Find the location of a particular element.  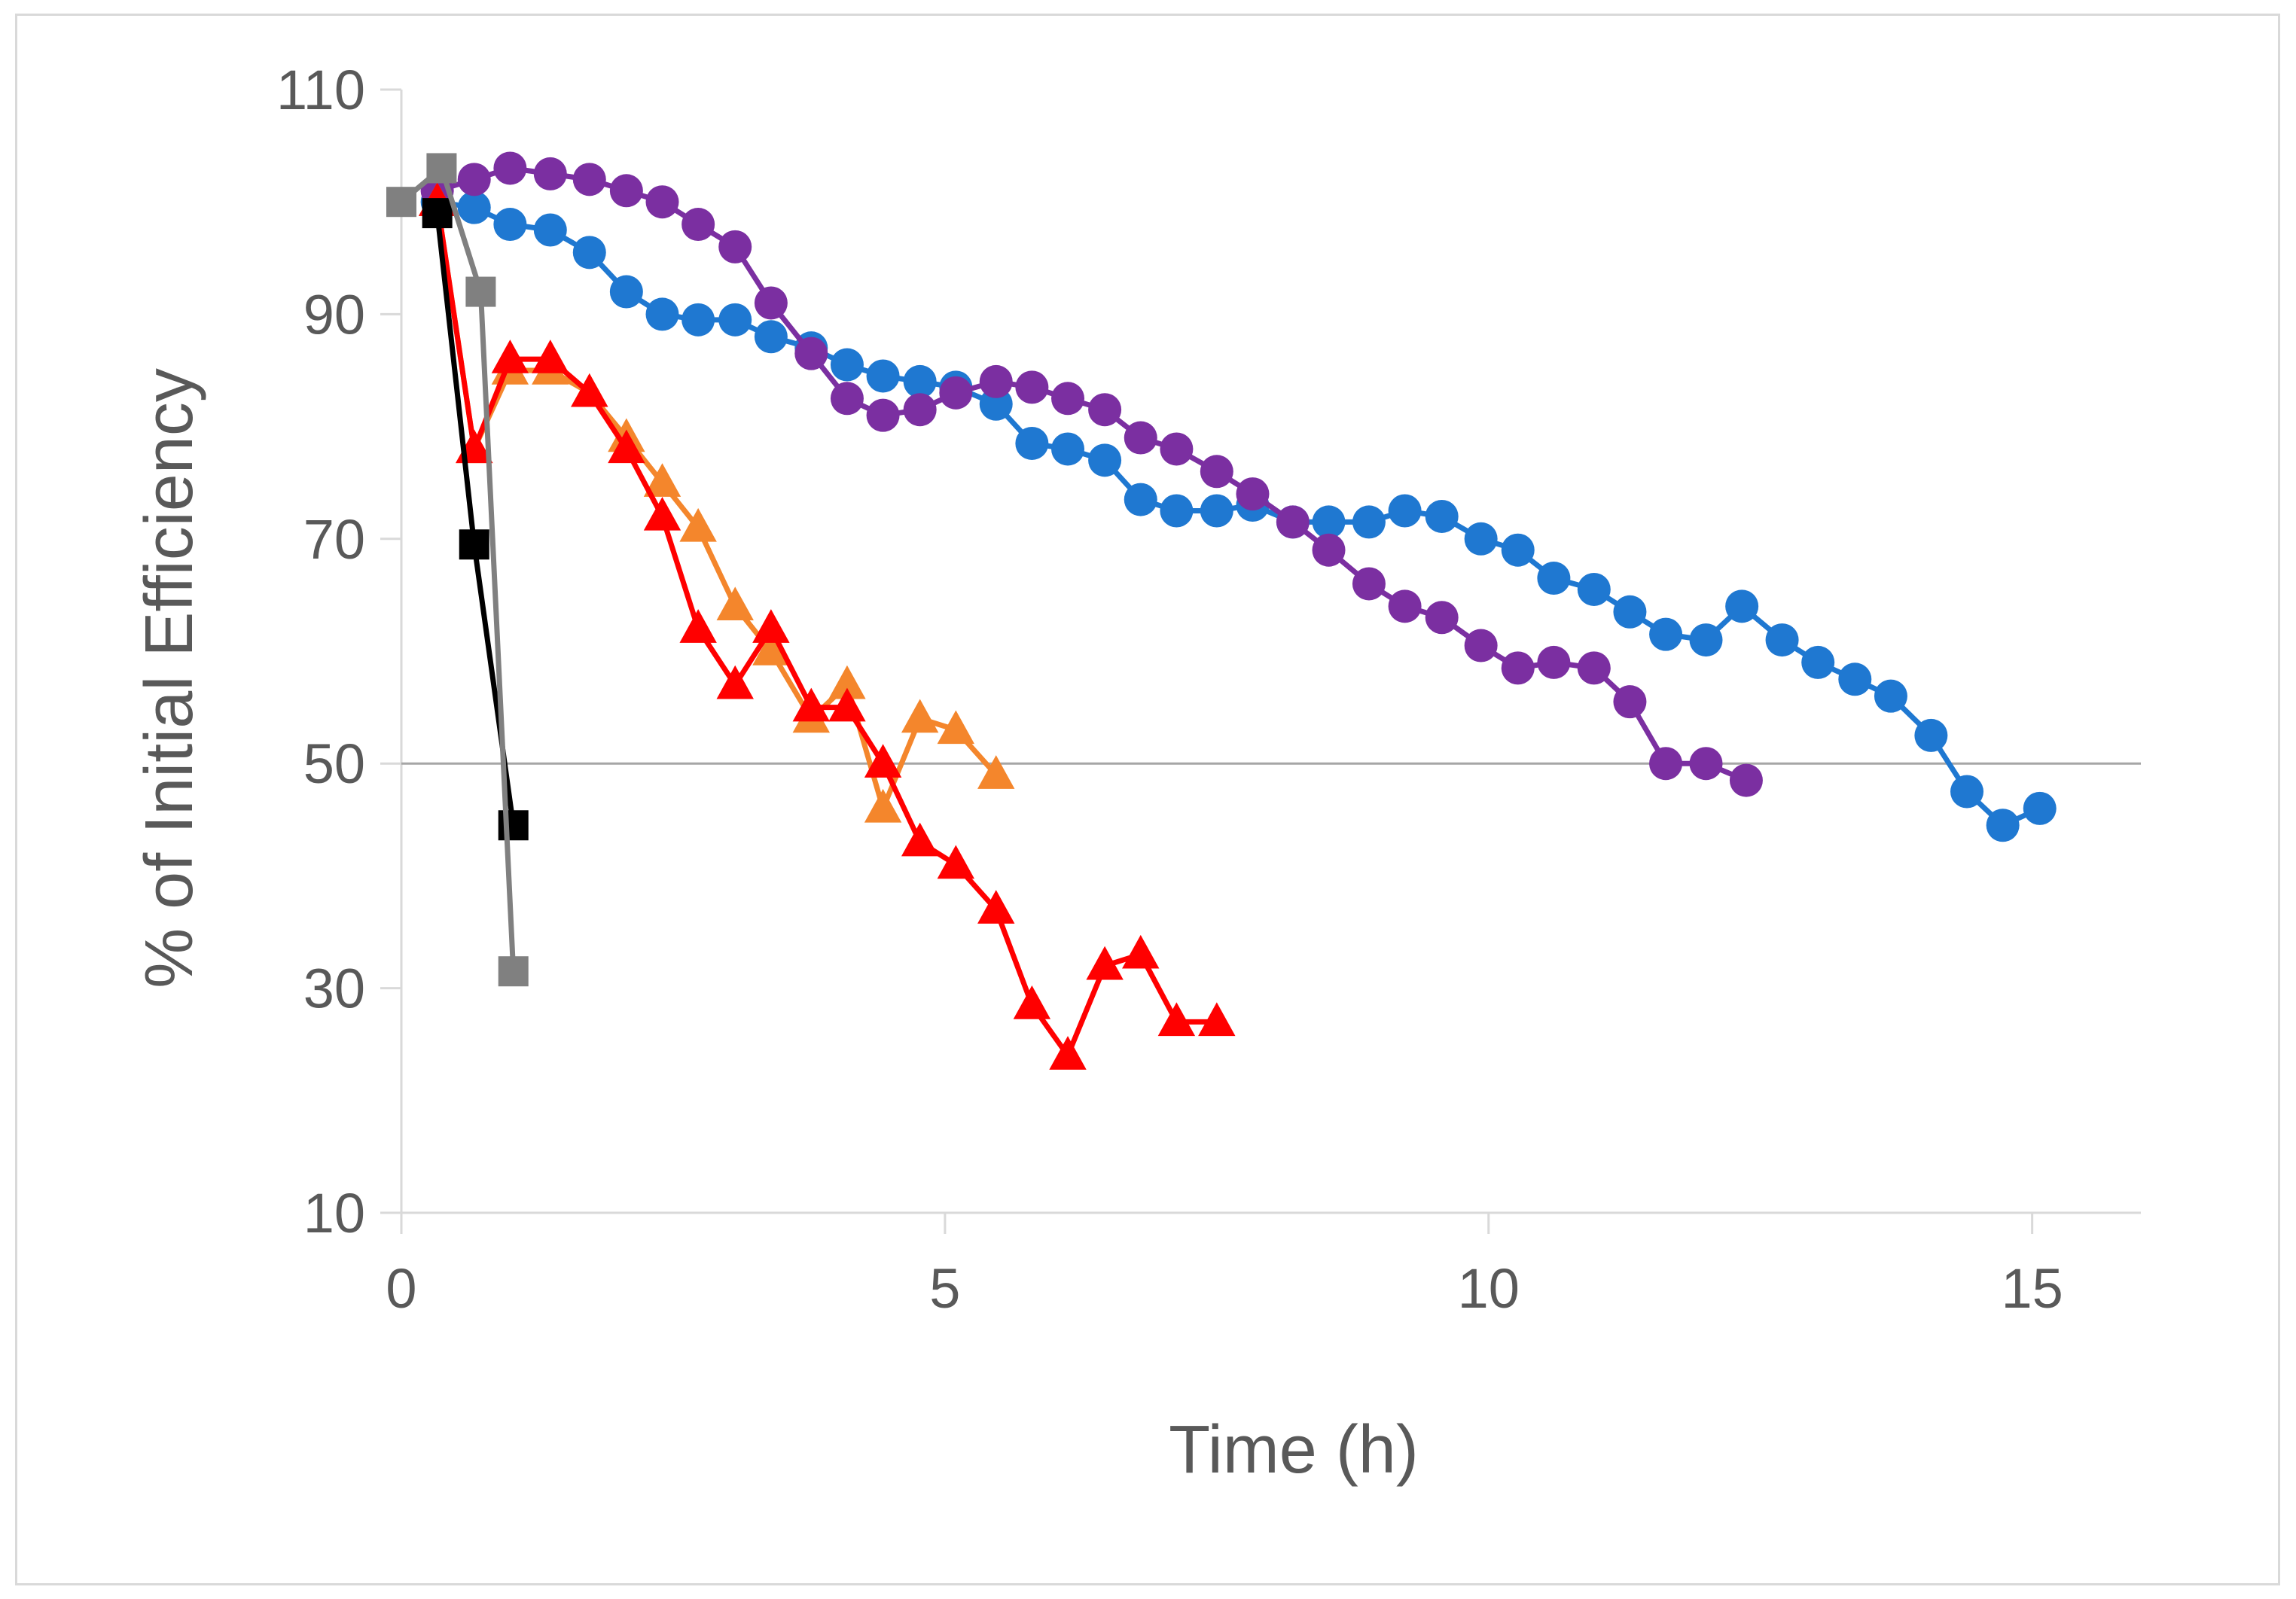

series-line-orange-triangles is located at coordinates (717, 506).